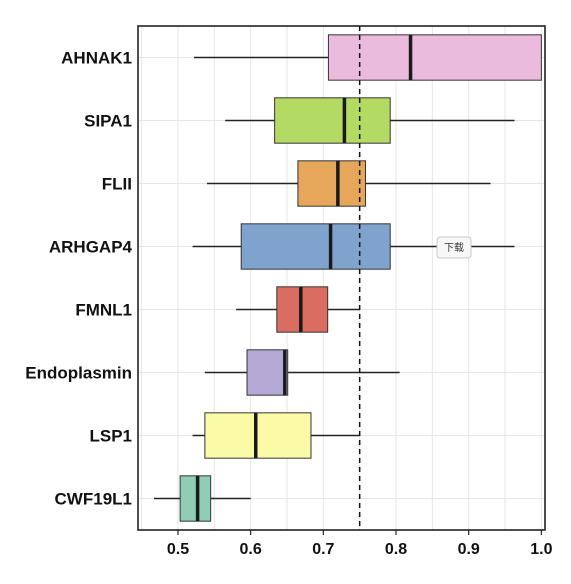  What do you see at coordinates (96, 58) in the screenshot?
I see `category-label: AHNAK1` at bounding box center [96, 58].